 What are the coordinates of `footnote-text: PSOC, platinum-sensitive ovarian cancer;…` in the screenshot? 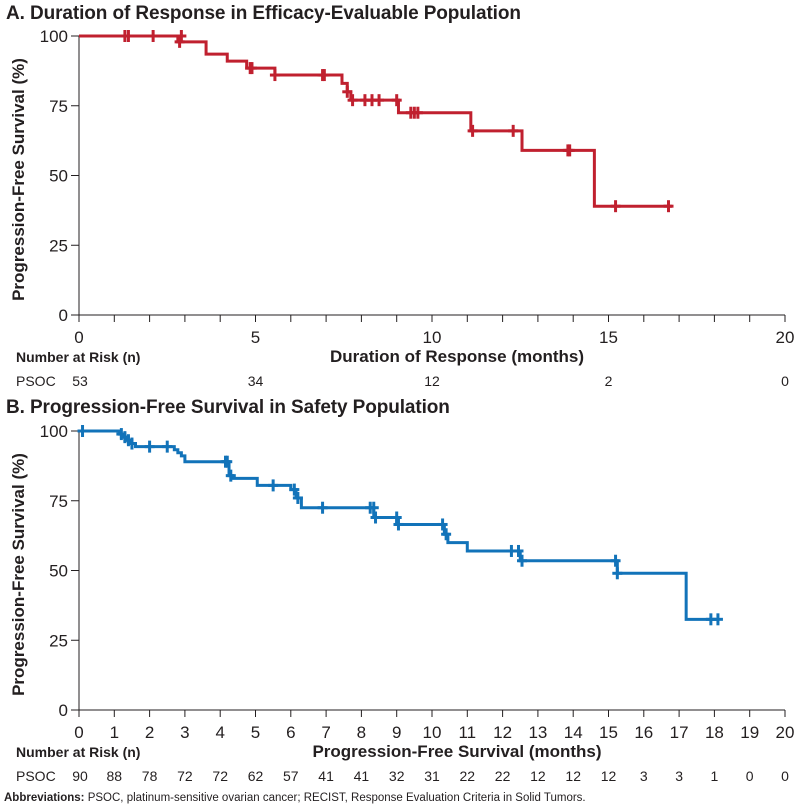 It's located at (335, 798).